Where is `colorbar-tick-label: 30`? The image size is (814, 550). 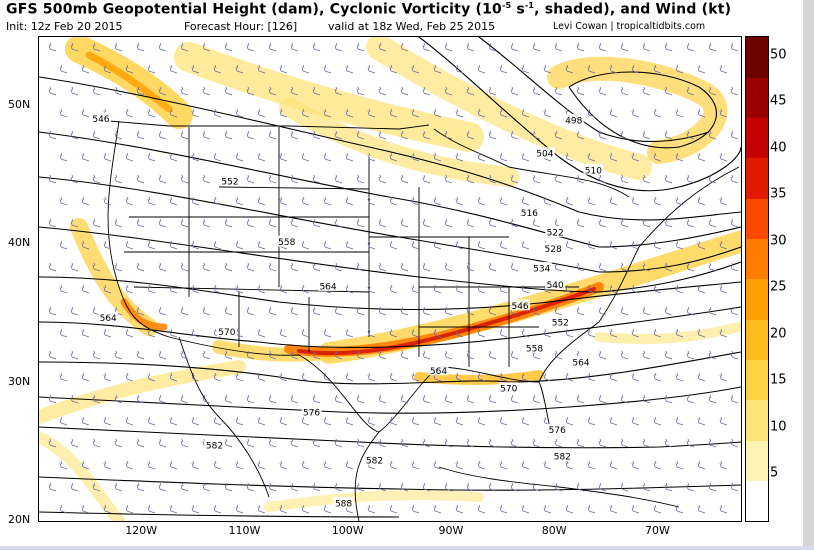
colorbar-tick-label: 30 is located at coordinates (778, 241).